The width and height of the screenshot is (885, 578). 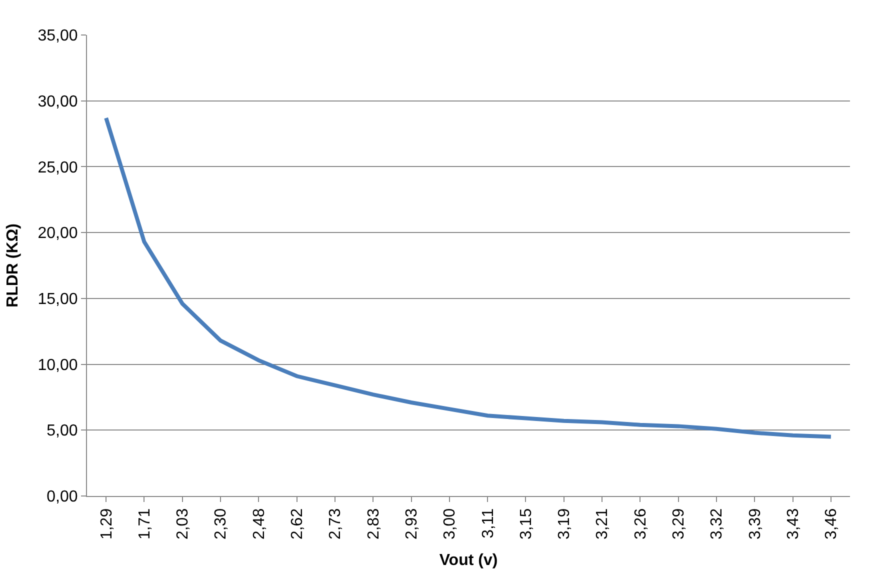 I want to click on x-tick-label: 2,83, so click(x=373, y=524).